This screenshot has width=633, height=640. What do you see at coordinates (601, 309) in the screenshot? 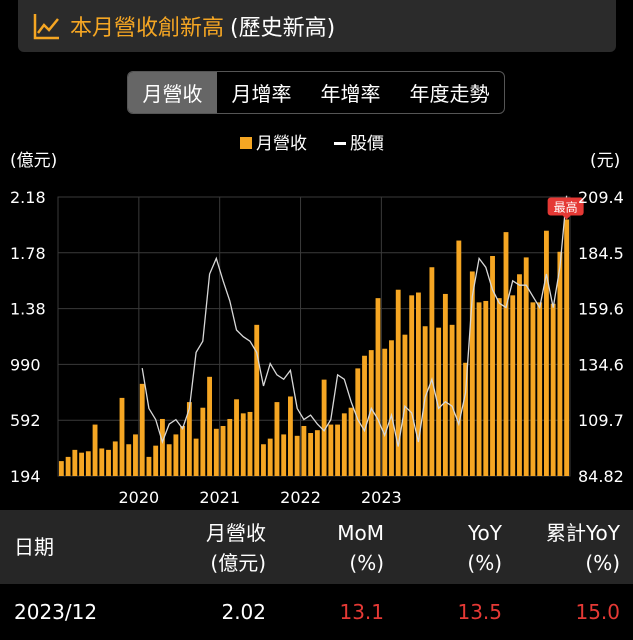
I see `right-tick-label: 159.6` at bounding box center [601, 309].